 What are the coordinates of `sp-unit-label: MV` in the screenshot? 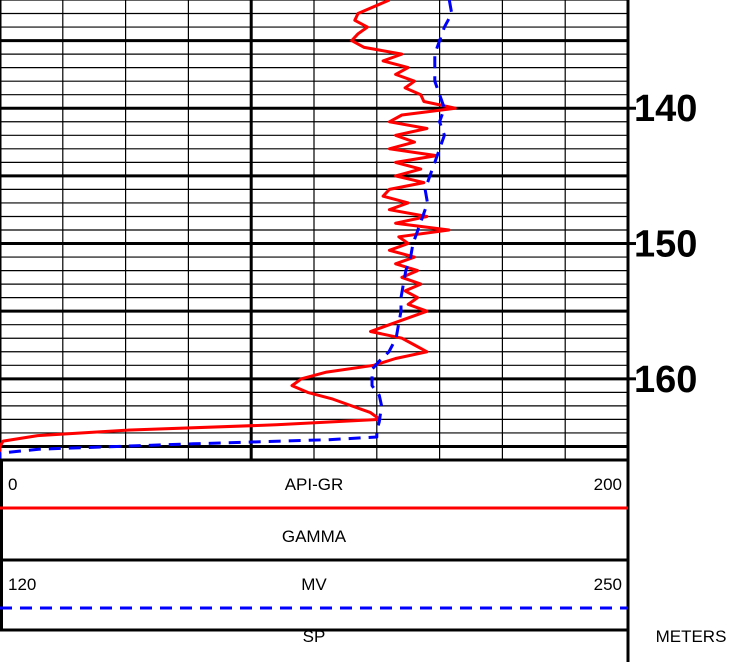 It's located at (314, 584).